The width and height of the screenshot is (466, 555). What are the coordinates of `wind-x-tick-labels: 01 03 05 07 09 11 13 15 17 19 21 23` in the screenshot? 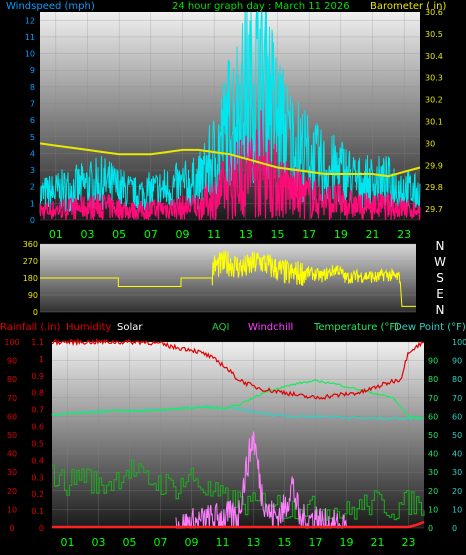 It's located at (230, 234).